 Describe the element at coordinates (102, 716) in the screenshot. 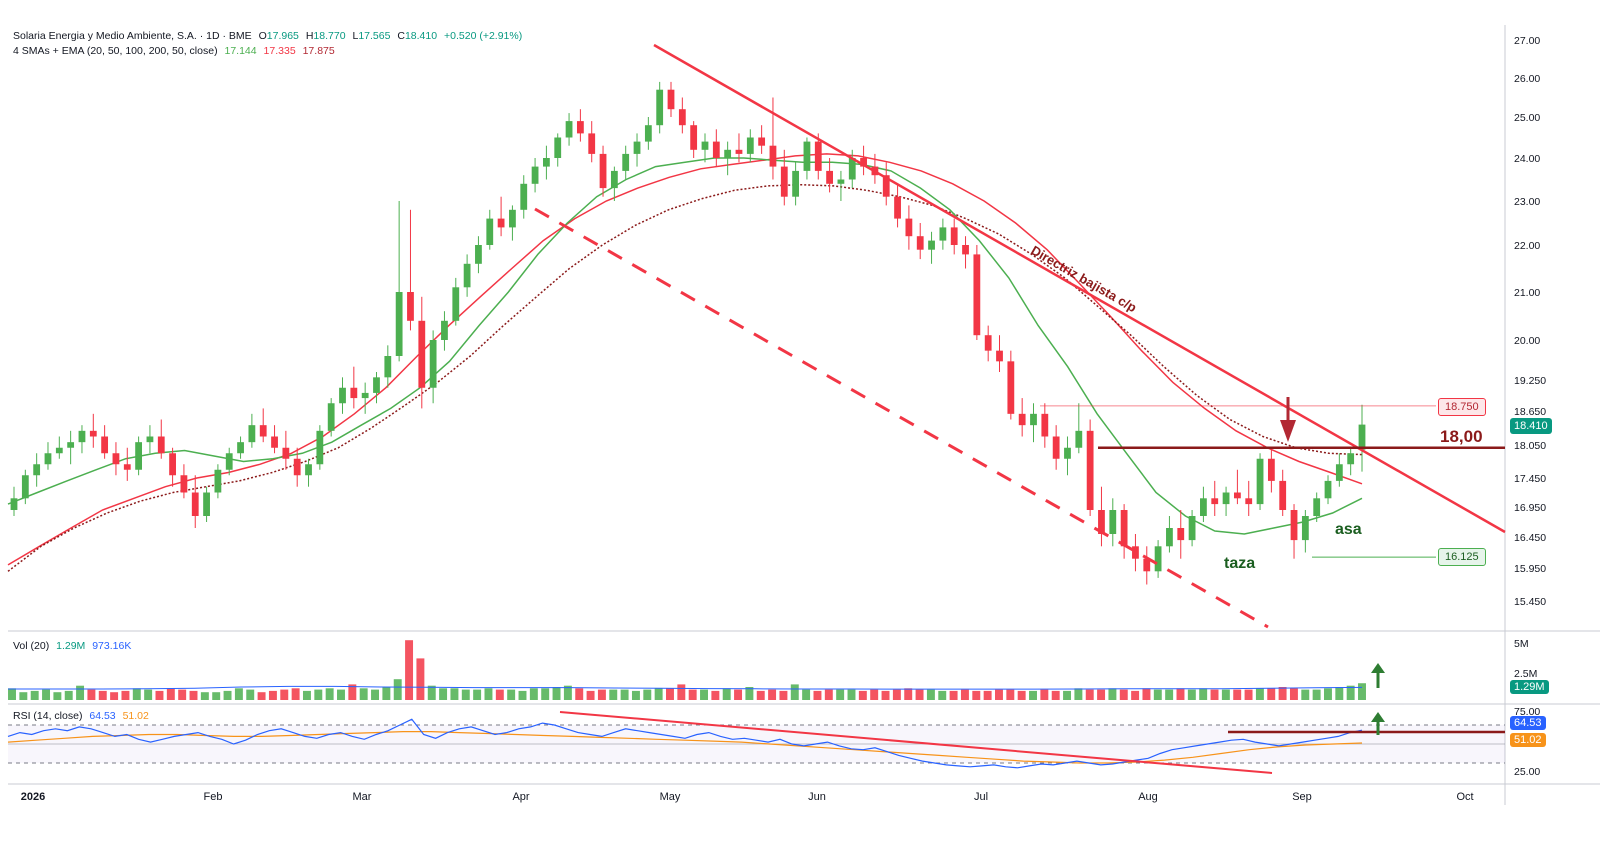

I see `rsi-value-1: 64.53` at that location.